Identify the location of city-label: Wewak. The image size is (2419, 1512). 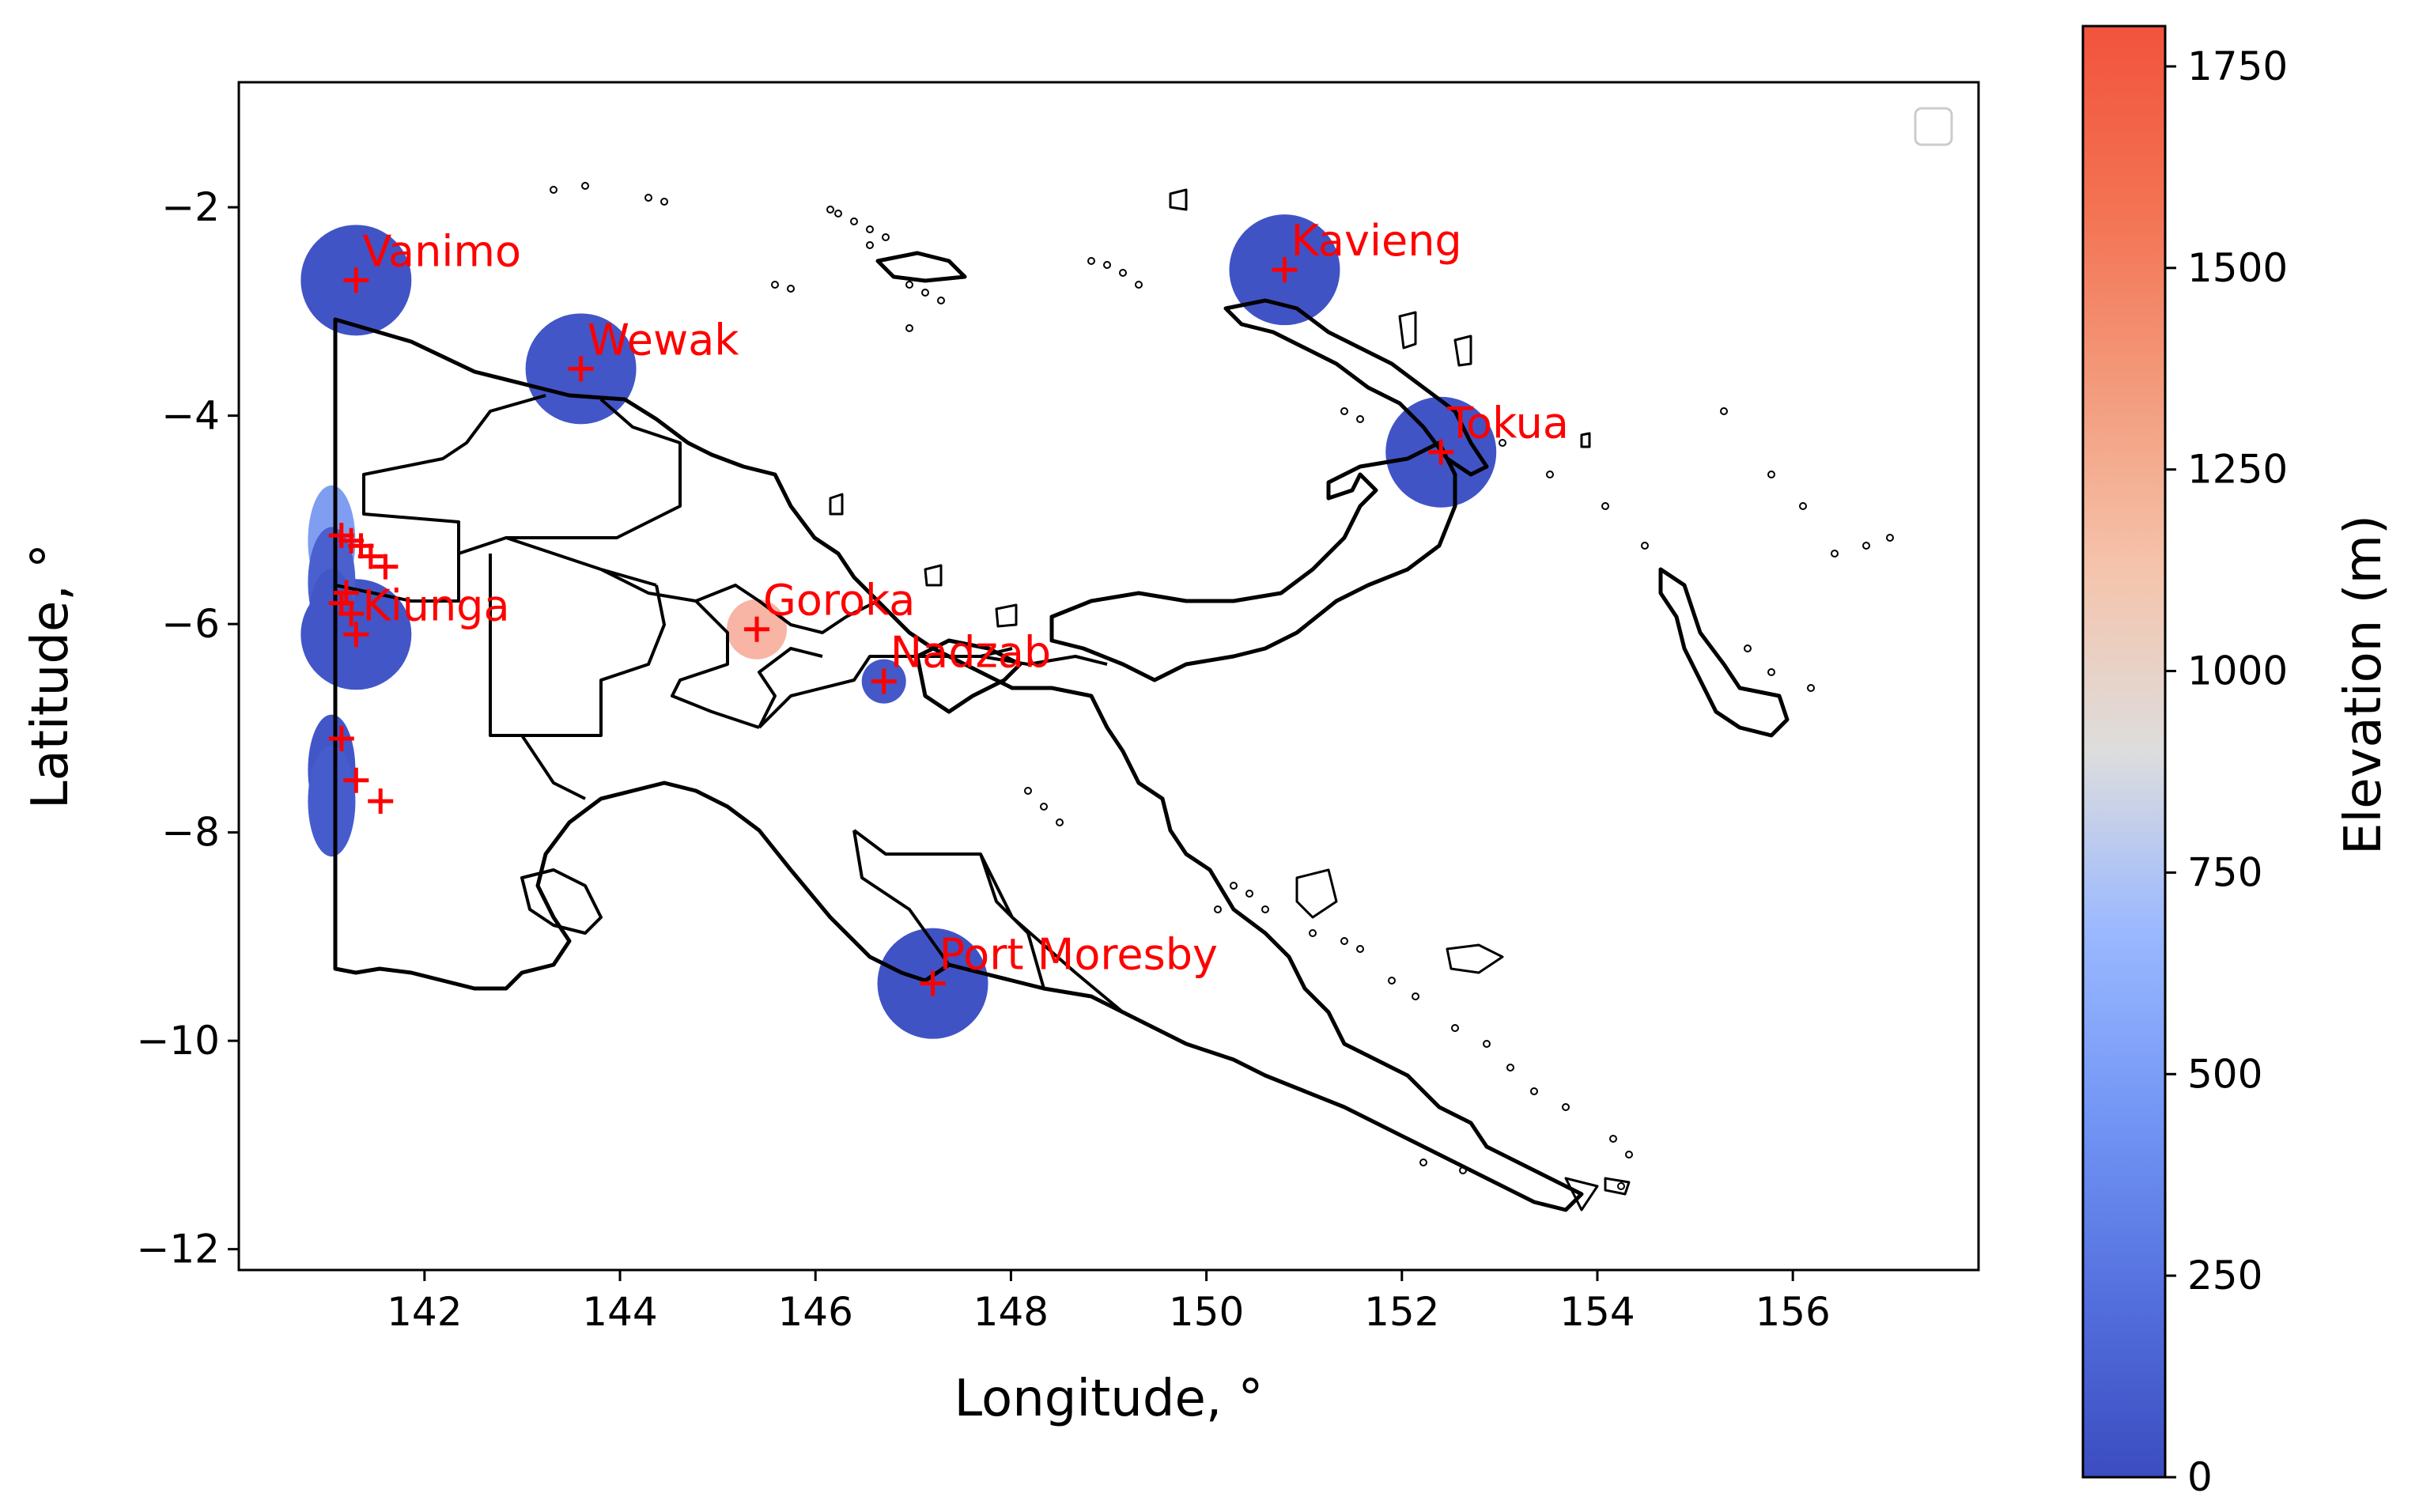
(664, 340).